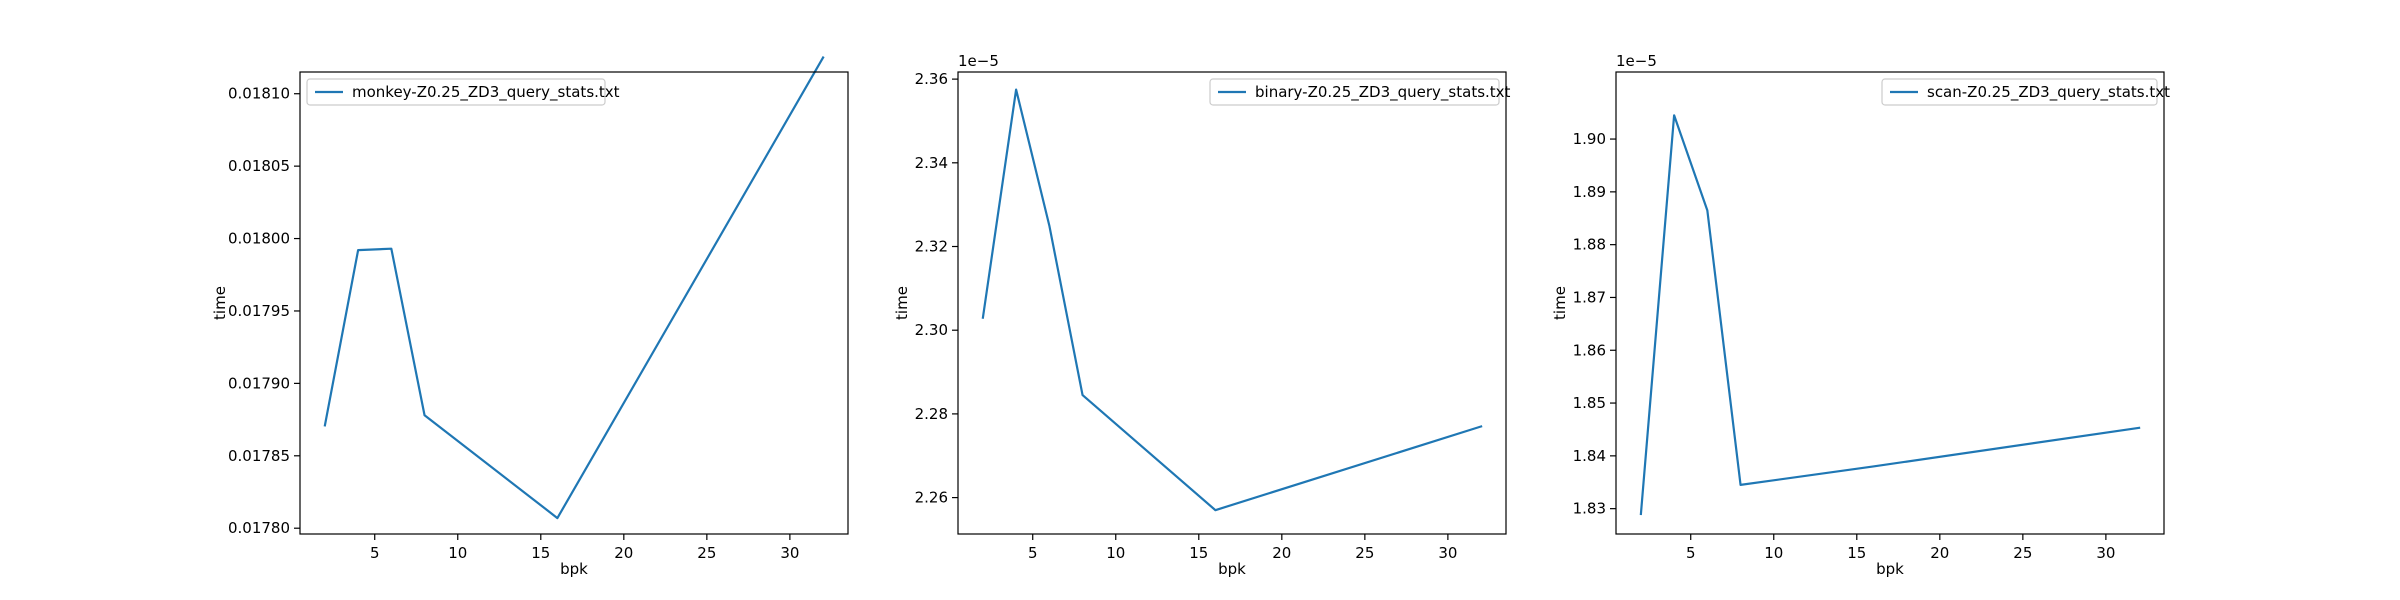  Describe the element at coordinates (936, 288) in the screenshot. I see `y-ticks: 2.26 2.28 2.30 2.32 2.34 2.36` at that location.